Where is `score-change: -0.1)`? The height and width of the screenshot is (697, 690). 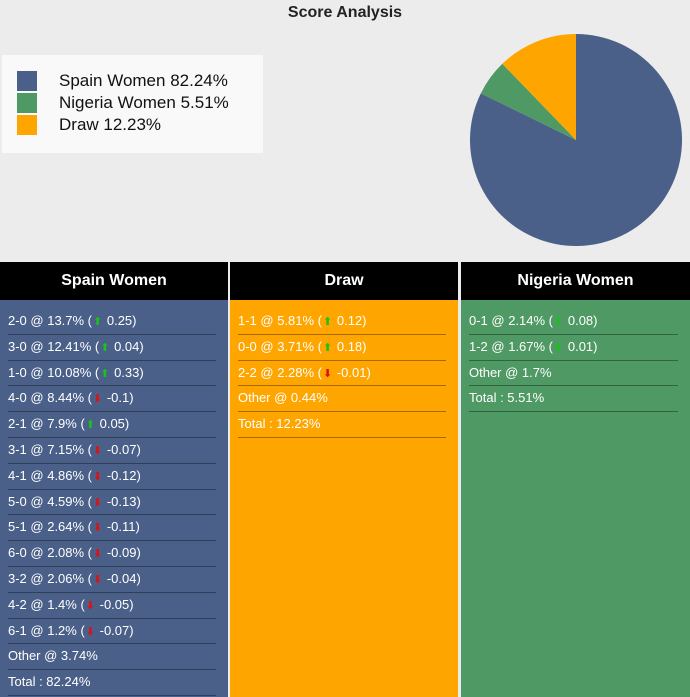
score-change: -0.1) is located at coordinates (118, 398).